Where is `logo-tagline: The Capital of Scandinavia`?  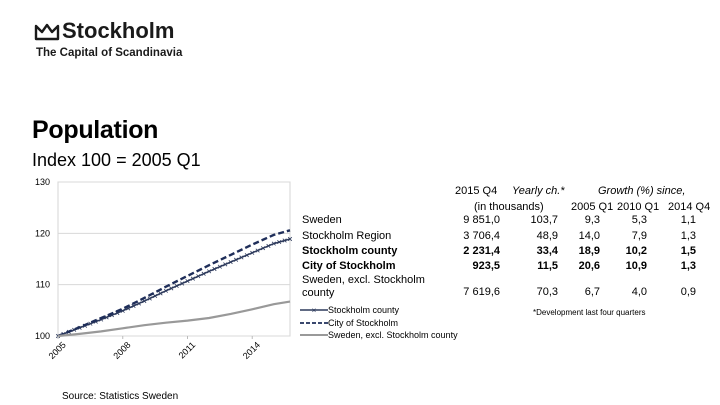 logo-tagline: The Capital of Scandinavia is located at coordinates (109, 53).